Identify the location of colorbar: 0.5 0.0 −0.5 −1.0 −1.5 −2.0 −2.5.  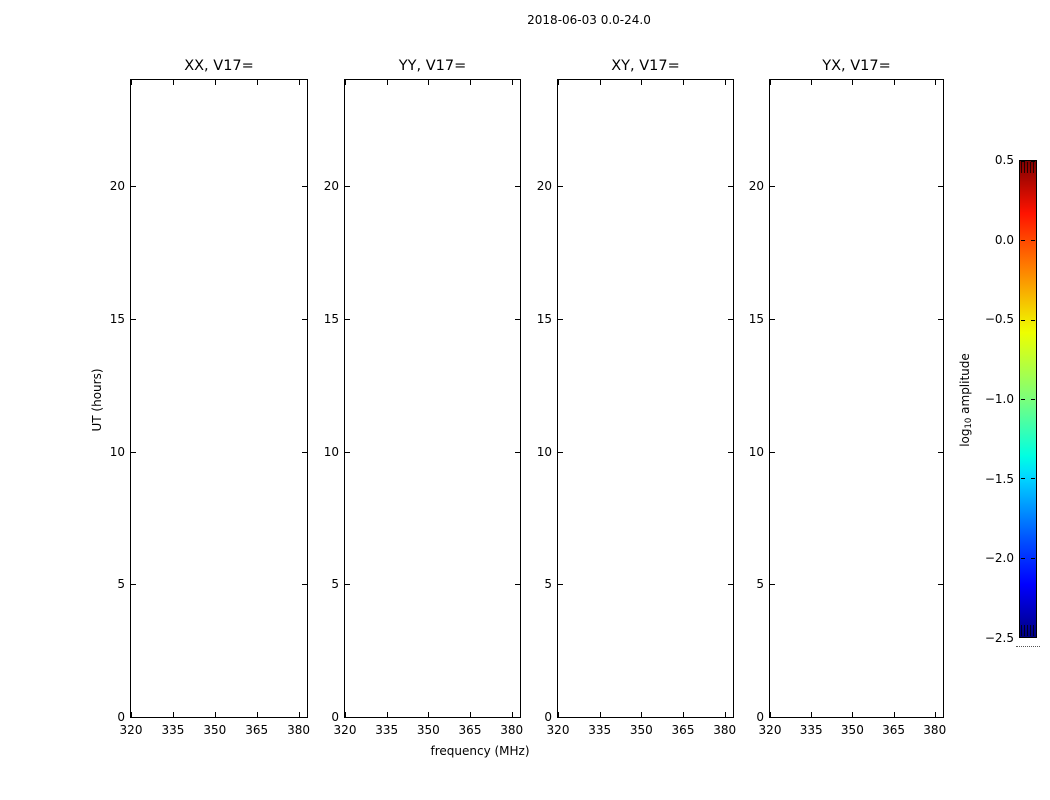
(1012, 400).